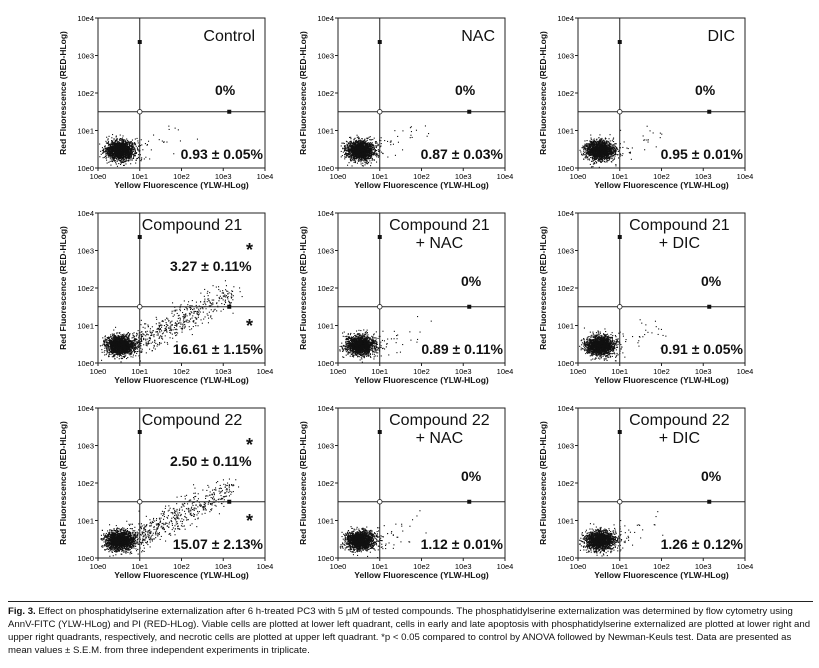 The width and height of the screenshot is (819, 668). Describe the element at coordinates (385, 146) in the screenshot. I see `event-dots` at that location.